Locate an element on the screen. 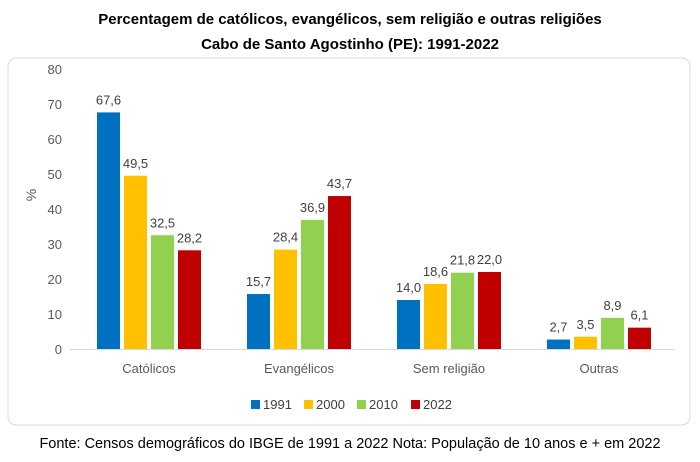 Image resolution: width=700 pixels, height=462 pixels. data-label: 22,0 is located at coordinates (489, 259).